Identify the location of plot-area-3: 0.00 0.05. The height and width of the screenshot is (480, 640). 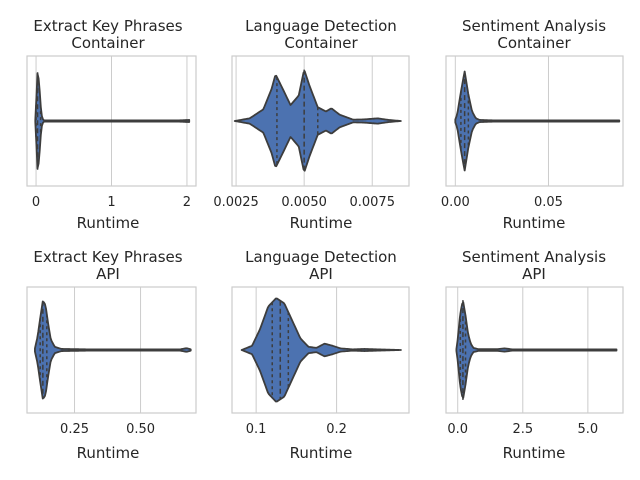
(532, 132).